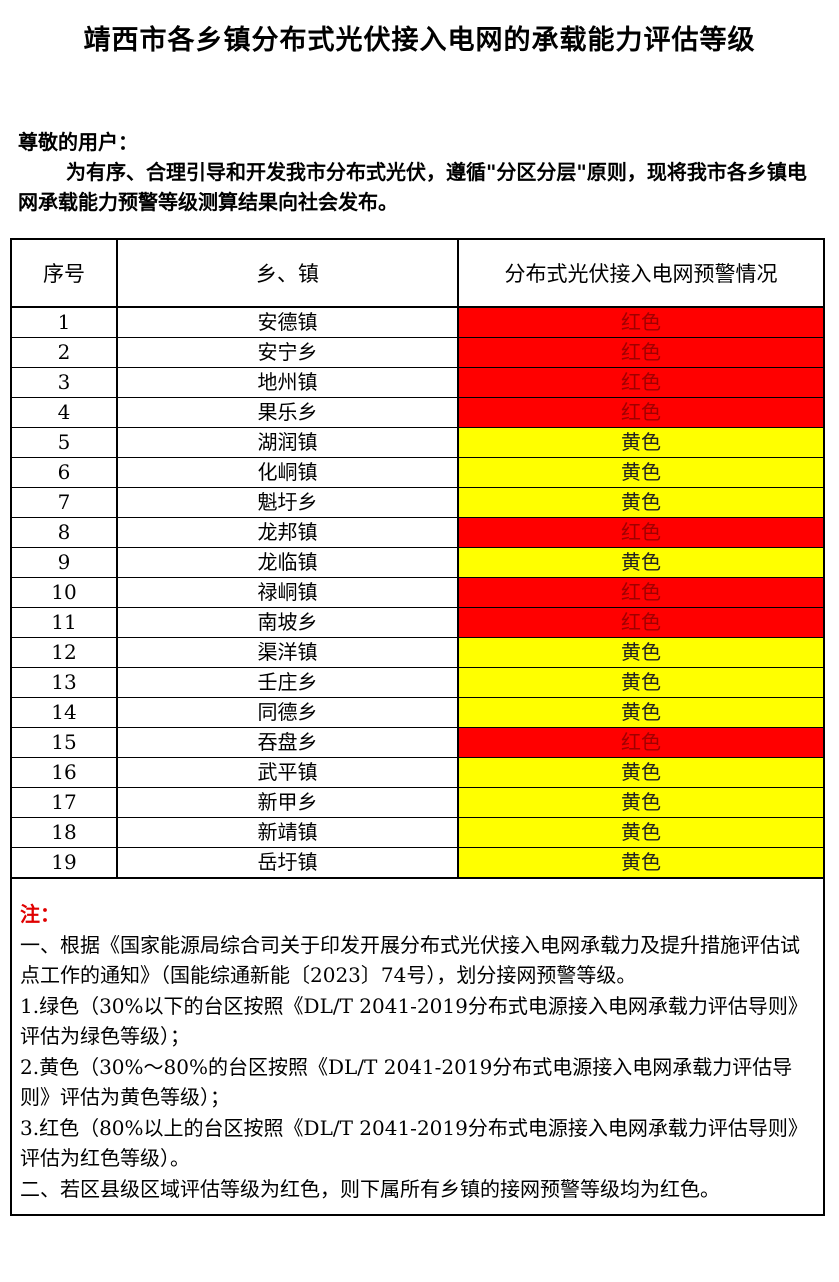 The width and height of the screenshot is (839, 1282). What do you see at coordinates (64, 352) in the screenshot?
I see `row-no: 2` at bounding box center [64, 352].